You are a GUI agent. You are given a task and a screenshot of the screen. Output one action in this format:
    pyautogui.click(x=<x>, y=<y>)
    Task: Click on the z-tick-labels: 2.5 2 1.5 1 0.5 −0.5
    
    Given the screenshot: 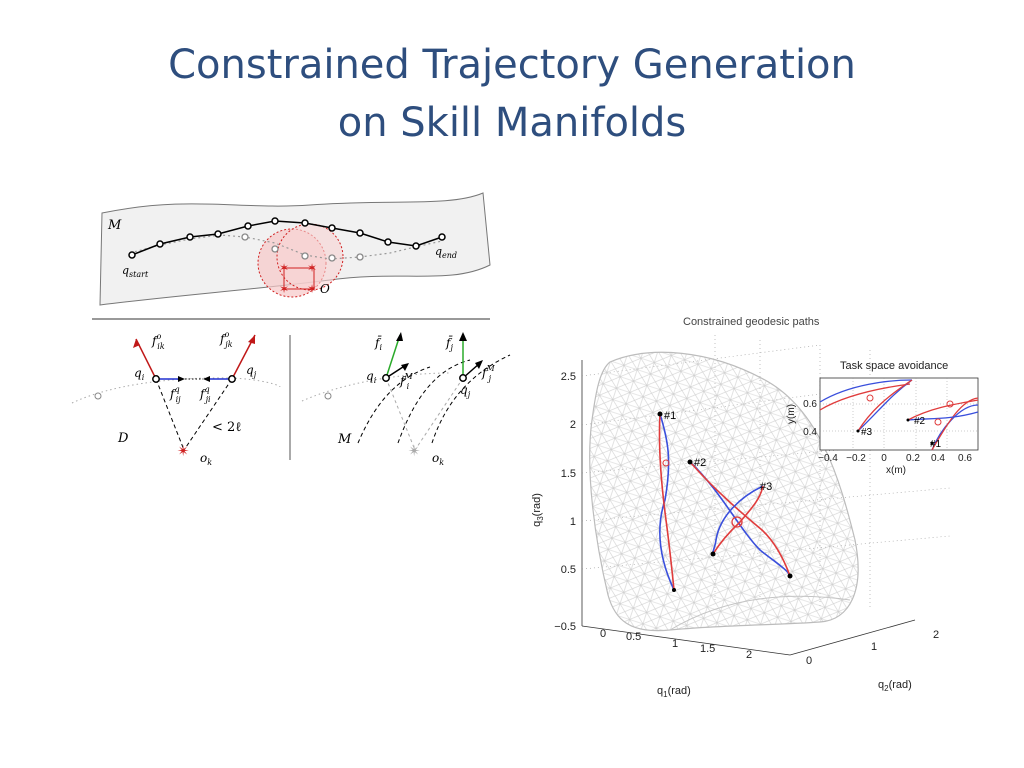 What is the action you would take?
    pyautogui.click(x=565, y=502)
    